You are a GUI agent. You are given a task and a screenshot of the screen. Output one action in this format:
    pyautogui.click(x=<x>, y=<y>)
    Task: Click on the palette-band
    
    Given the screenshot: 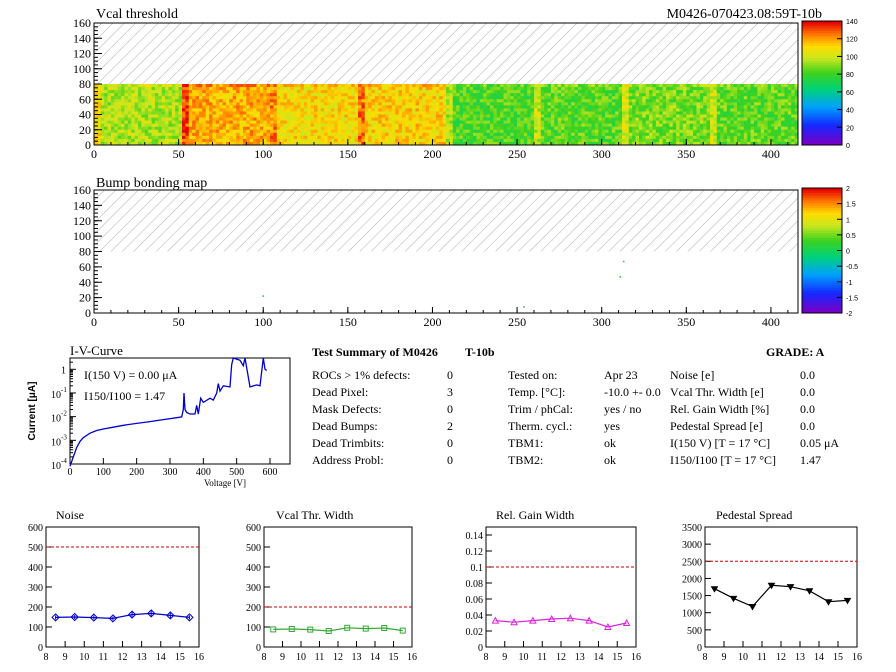 What is the action you would take?
    pyautogui.click(x=822, y=99)
    